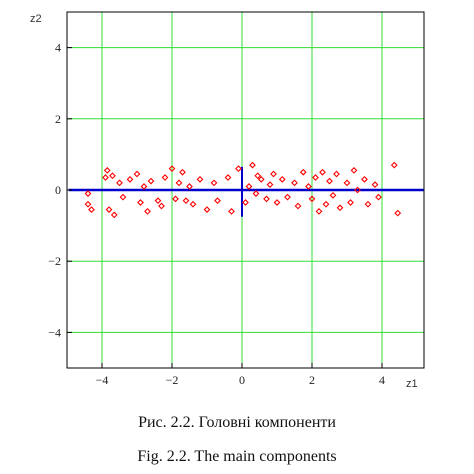 This screenshot has height=474, width=474. Describe the element at coordinates (54, 332) in the screenshot. I see `y-tick-label: −4` at that location.